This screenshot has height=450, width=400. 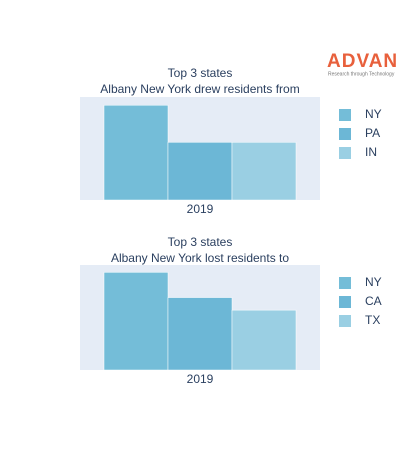 I want to click on logo: ADVAN, so click(x=362, y=61).